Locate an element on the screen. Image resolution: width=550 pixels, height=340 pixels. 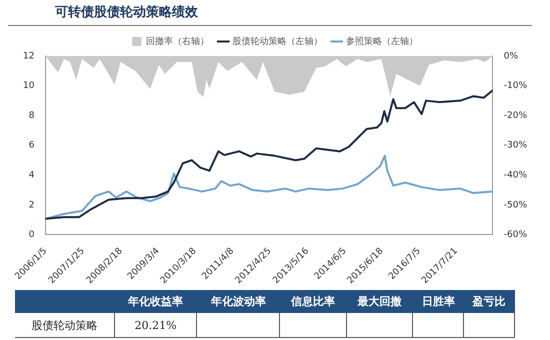
chart-title: 可转债股债轮动策略绩效 is located at coordinates (126, 12).